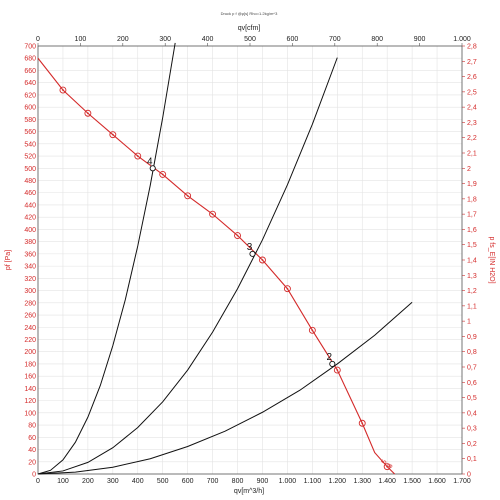 Image resolution: width=500 pixels, height=500 pixels. What do you see at coordinates (38, 481) in the screenshot?
I see `x-bottom-tick-label: 0` at bounding box center [38, 481].